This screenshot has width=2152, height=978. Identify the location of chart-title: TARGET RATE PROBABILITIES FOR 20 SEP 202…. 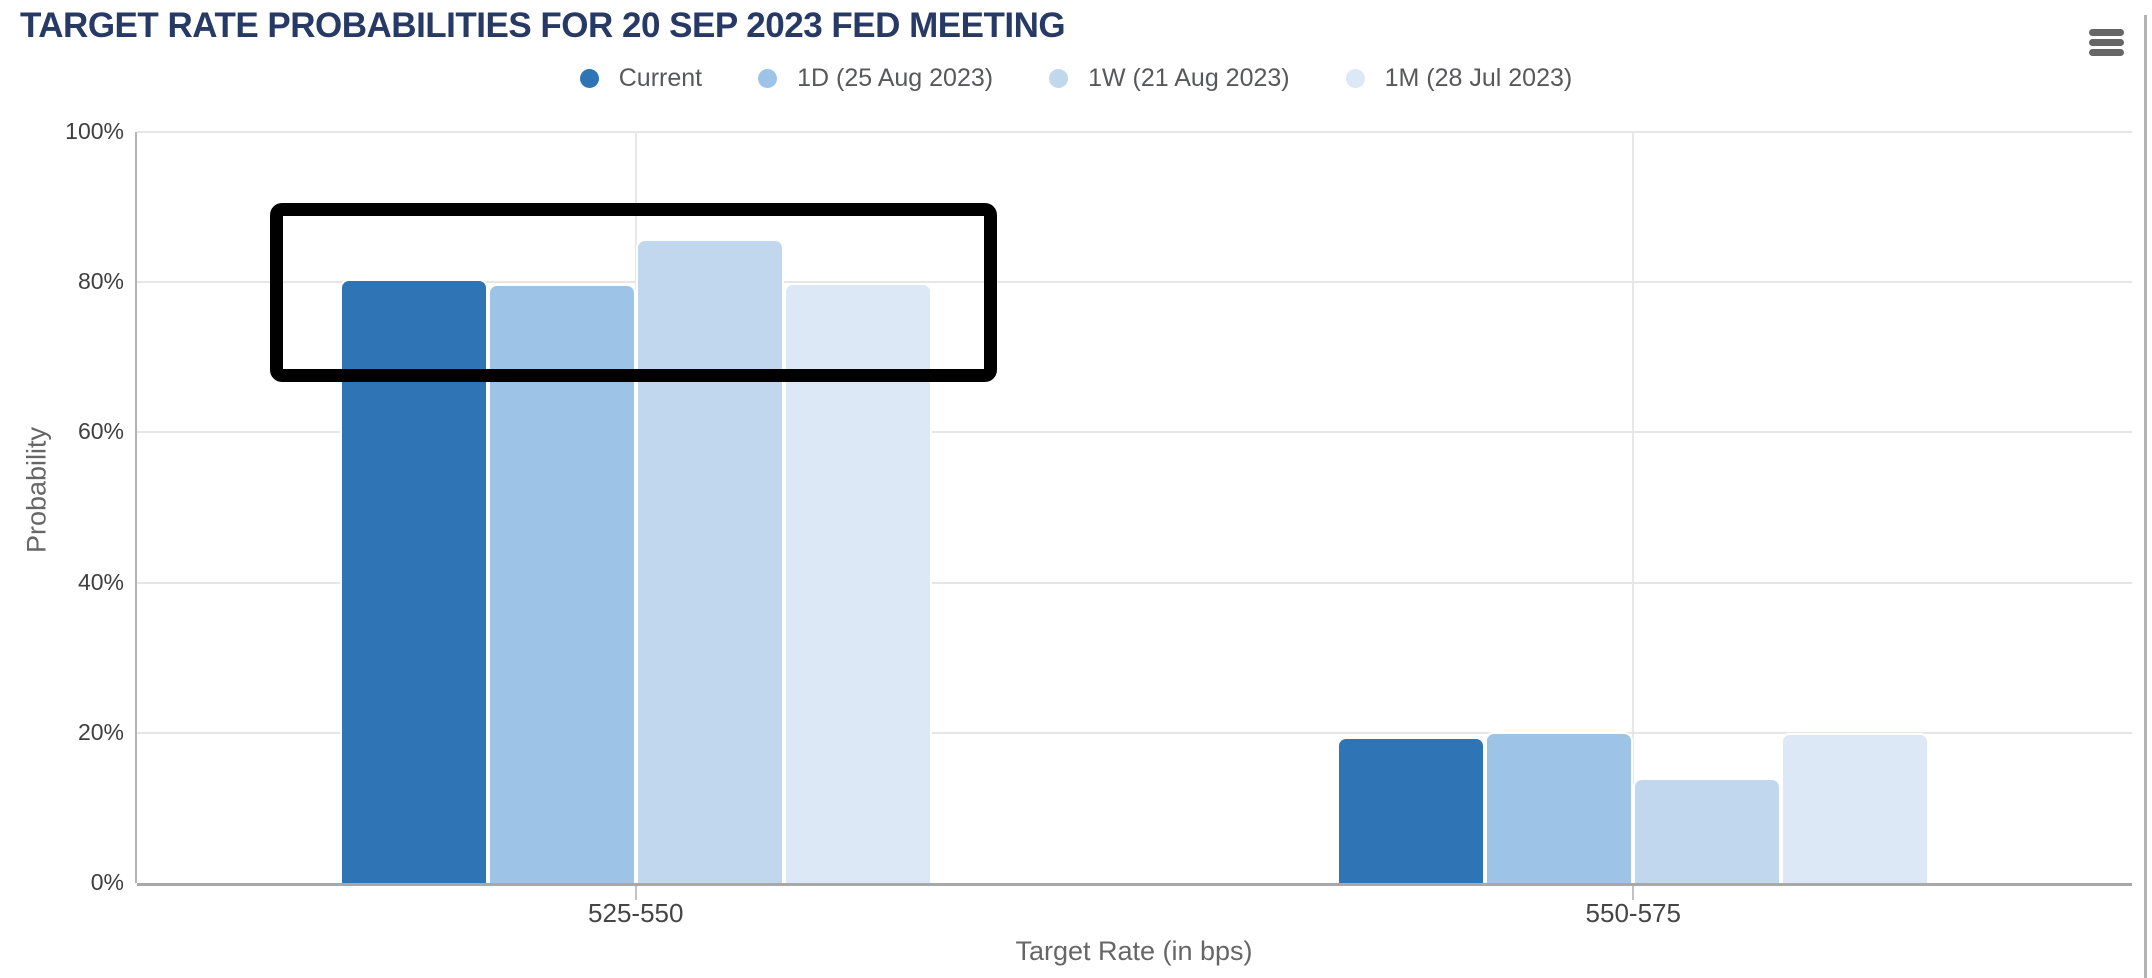
(543, 25).